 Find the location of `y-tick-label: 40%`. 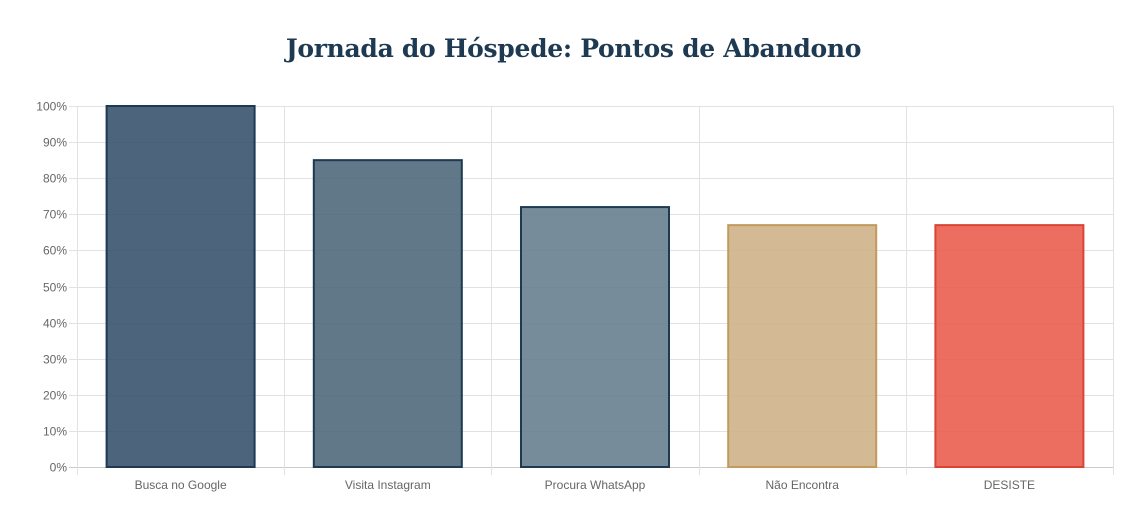

y-tick-label: 40% is located at coordinates (55, 324).